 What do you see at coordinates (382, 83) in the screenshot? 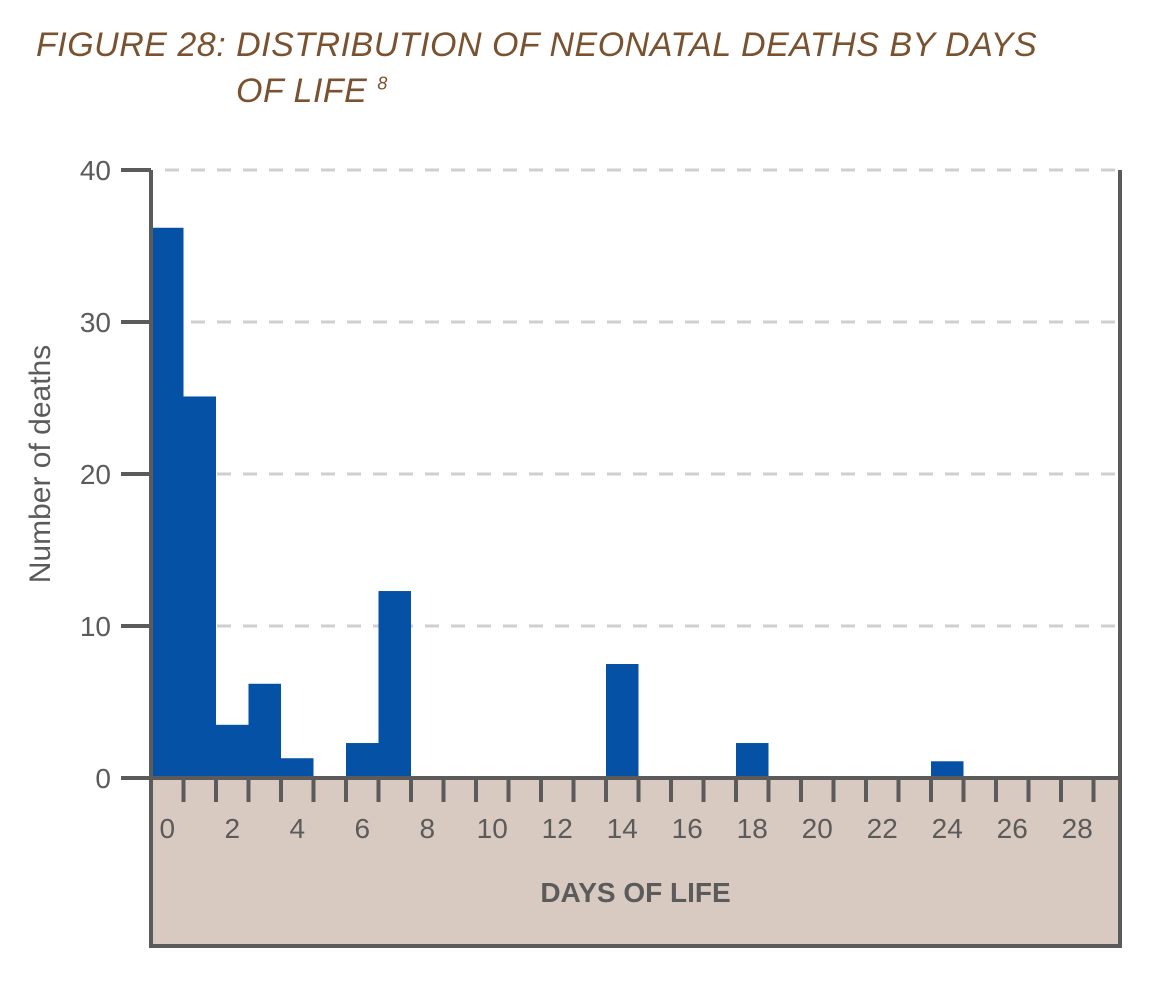
I see `title-reference: 8` at bounding box center [382, 83].